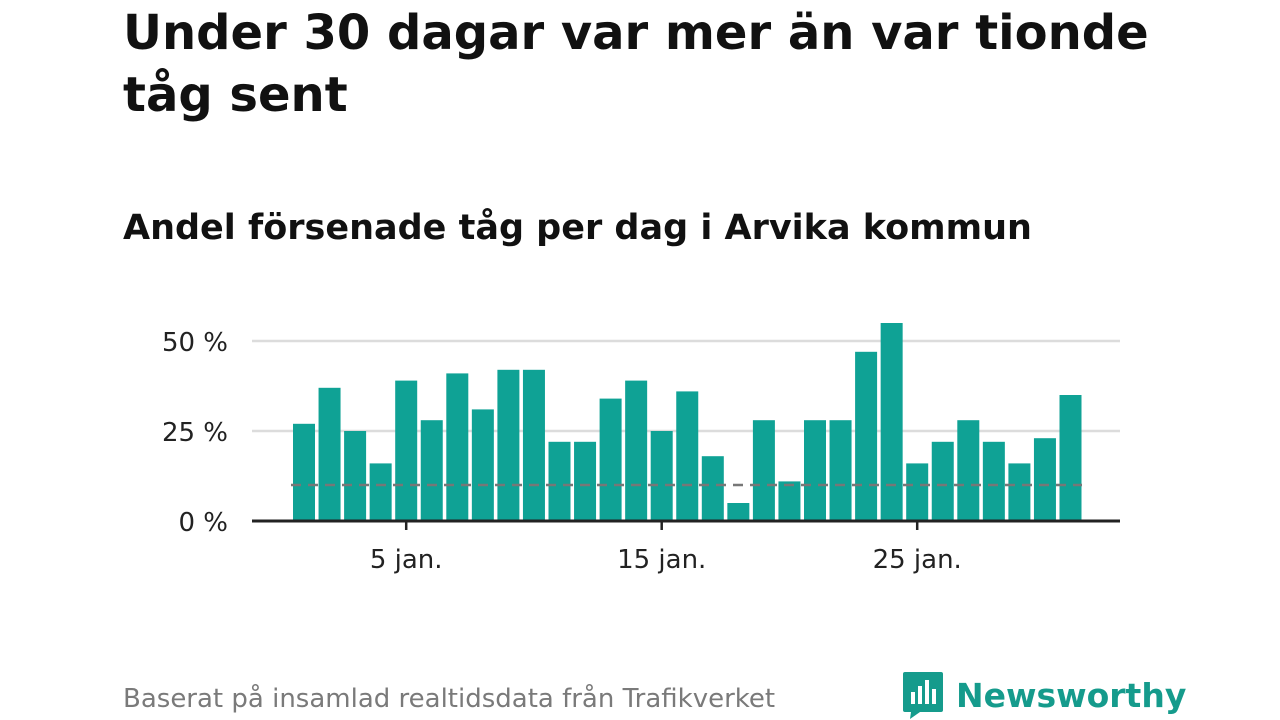  I want to click on y-tick-label: 50 %, so click(195, 343).